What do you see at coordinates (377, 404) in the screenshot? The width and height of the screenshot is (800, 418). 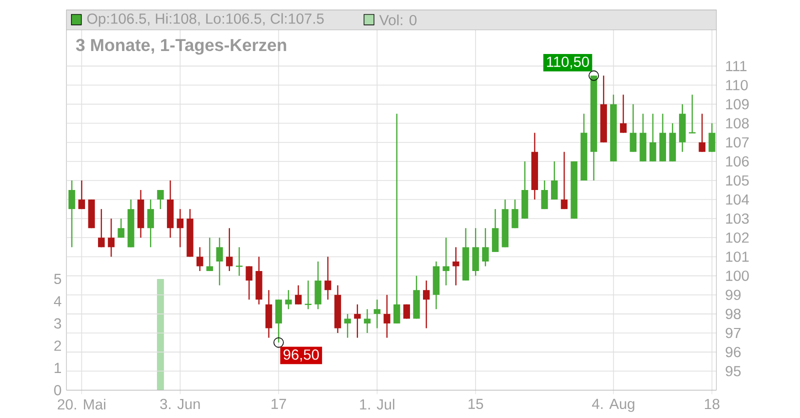 I see `x-tick-label: 1. Jul` at bounding box center [377, 404].